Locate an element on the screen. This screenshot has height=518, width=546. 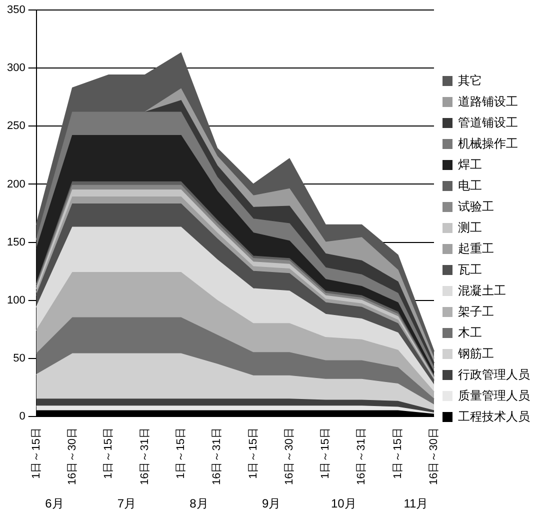
y-tick-label: 250 is located at coordinates (16, 126).